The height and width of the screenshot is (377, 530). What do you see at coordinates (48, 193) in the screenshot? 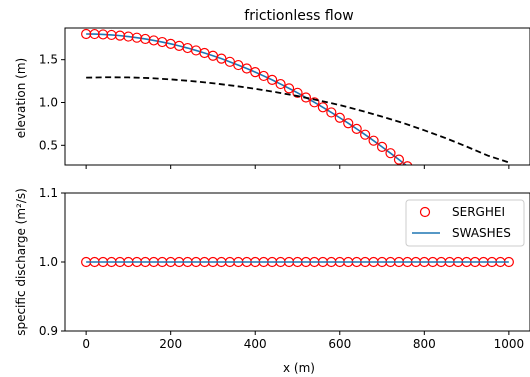
I see `y-tick-label: 1.1` at bounding box center [48, 193].